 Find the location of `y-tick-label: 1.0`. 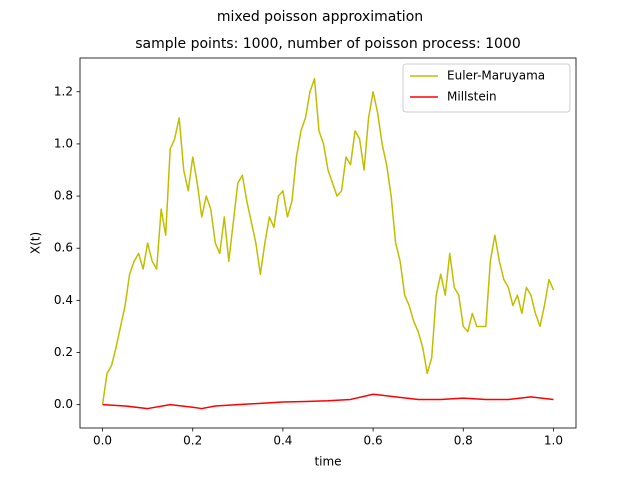

y-tick-label: 1.0 is located at coordinates (63, 143).